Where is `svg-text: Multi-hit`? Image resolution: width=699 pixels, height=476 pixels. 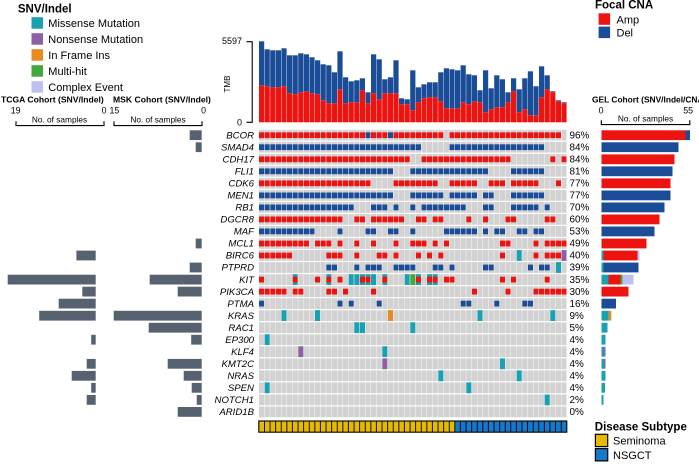 svg-text: Multi-hit is located at coordinates (67, 72).